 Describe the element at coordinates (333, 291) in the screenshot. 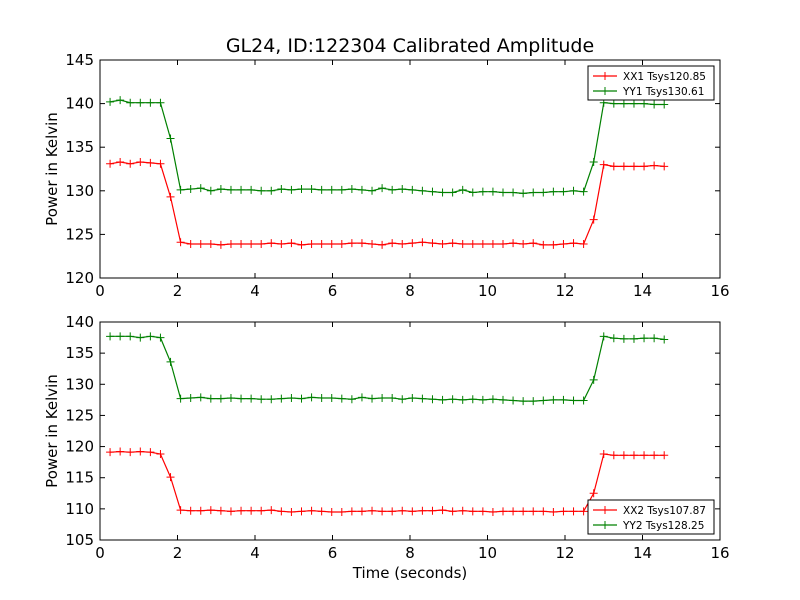

I see `x-tick-label: 6` at that location.